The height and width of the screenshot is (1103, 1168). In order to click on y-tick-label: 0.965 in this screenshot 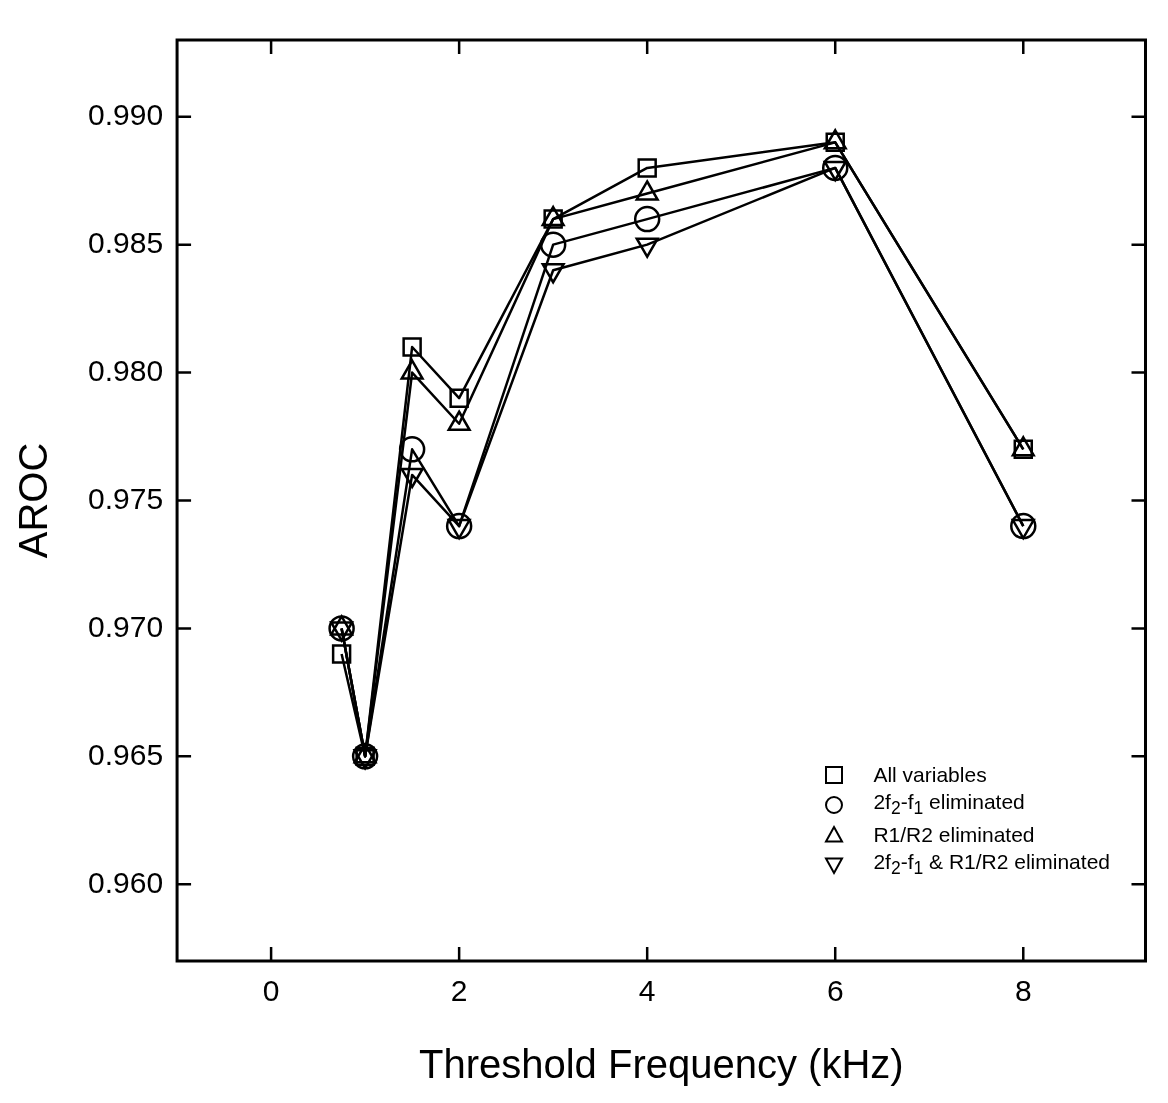, I will do `click(126, 754)`.